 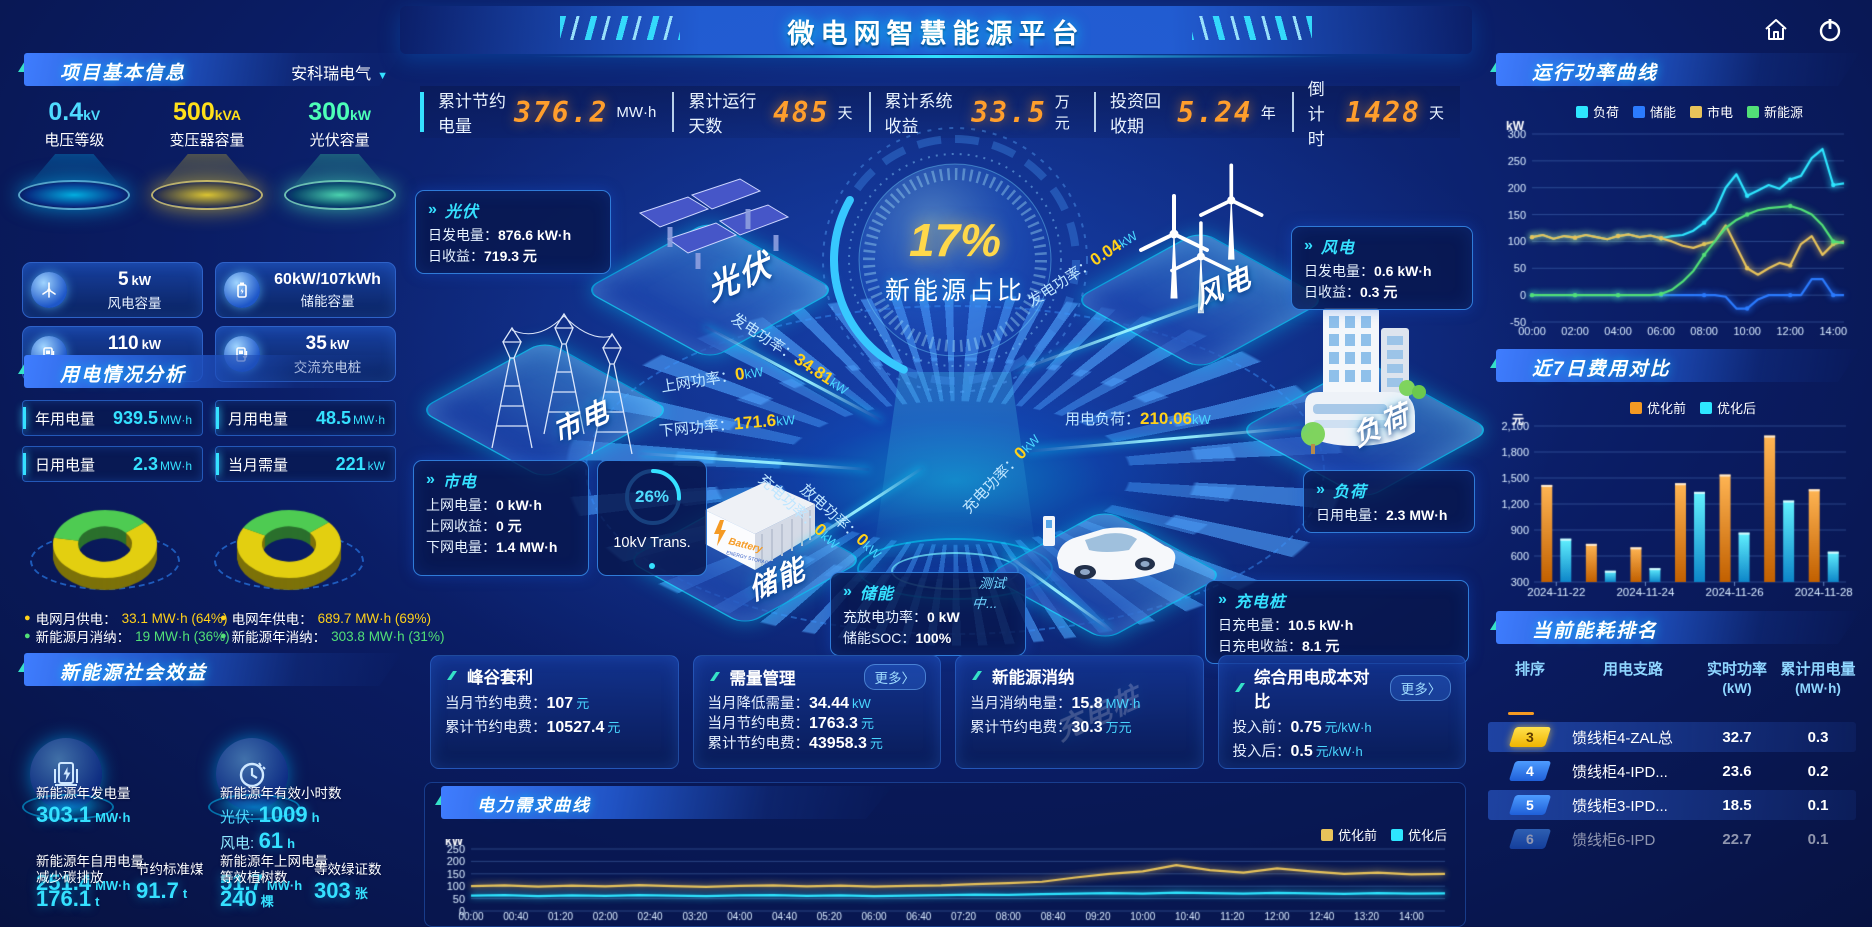 What do you see at coordinates (74, 154) in the screenshot?
I see `pedestal-voltage: 0.4kV 电压等级` at bounding box center [74, 154].